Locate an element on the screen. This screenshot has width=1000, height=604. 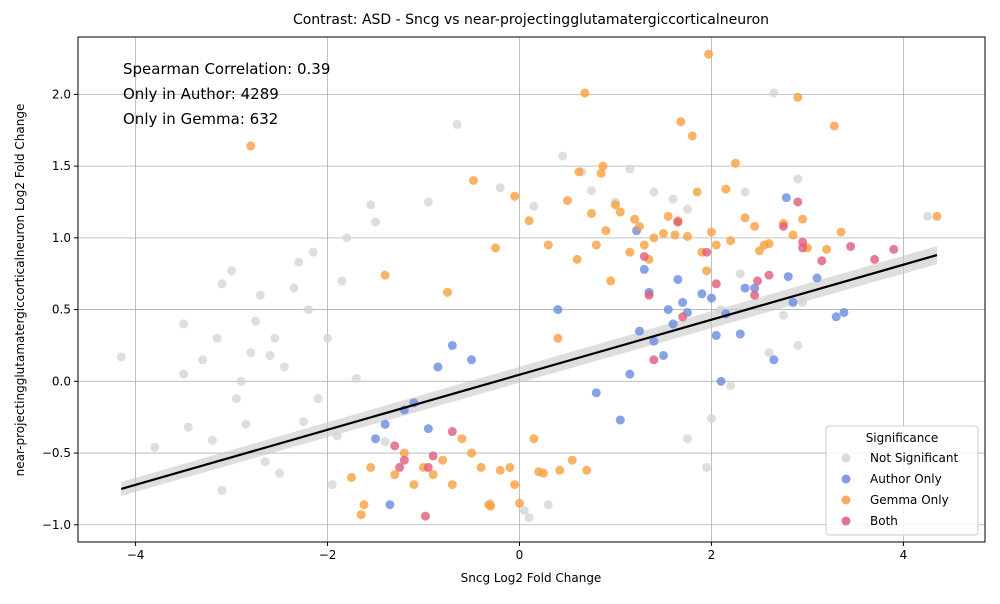
x-tick-label: 0 is located at coordinates (520, 555).